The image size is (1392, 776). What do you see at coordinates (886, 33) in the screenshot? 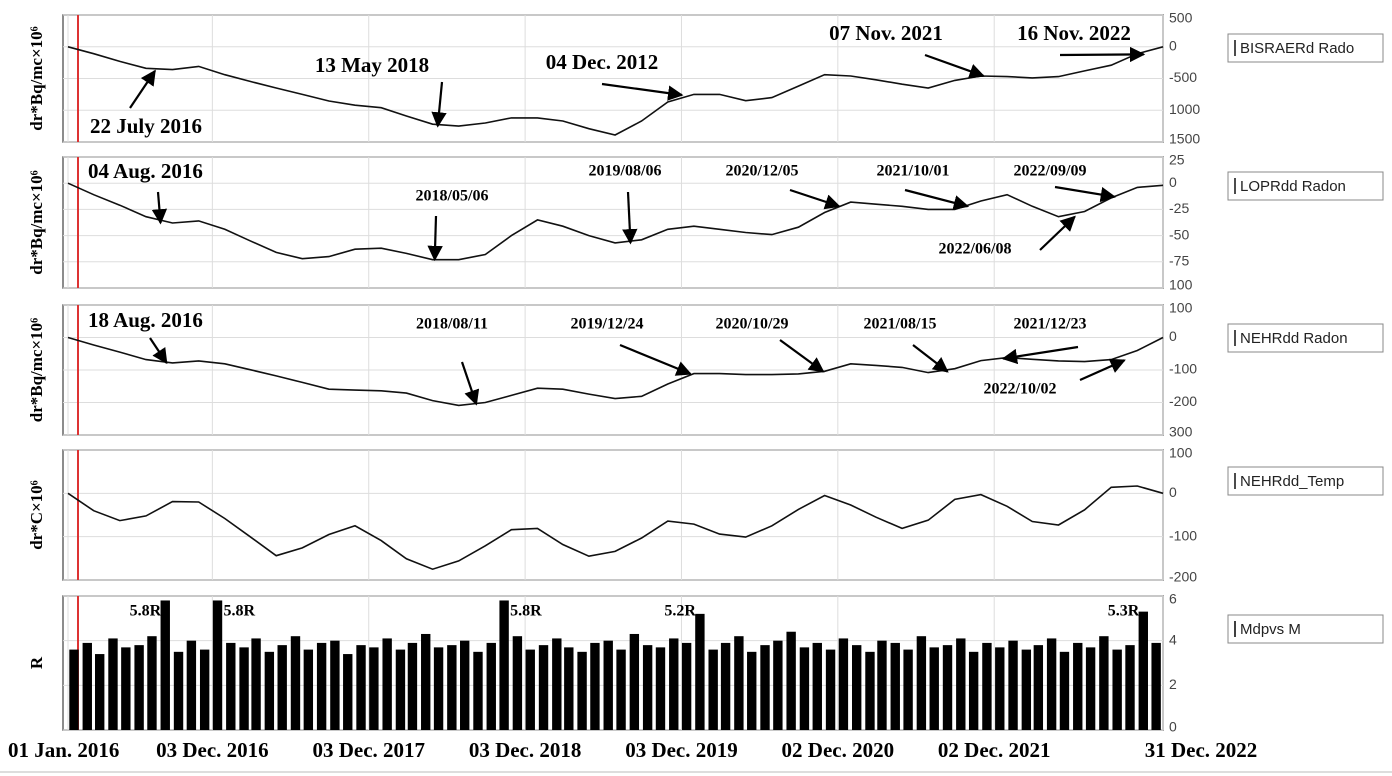
I see `annotation: 07 Nov. 2021` at bounding box center [886, 33].